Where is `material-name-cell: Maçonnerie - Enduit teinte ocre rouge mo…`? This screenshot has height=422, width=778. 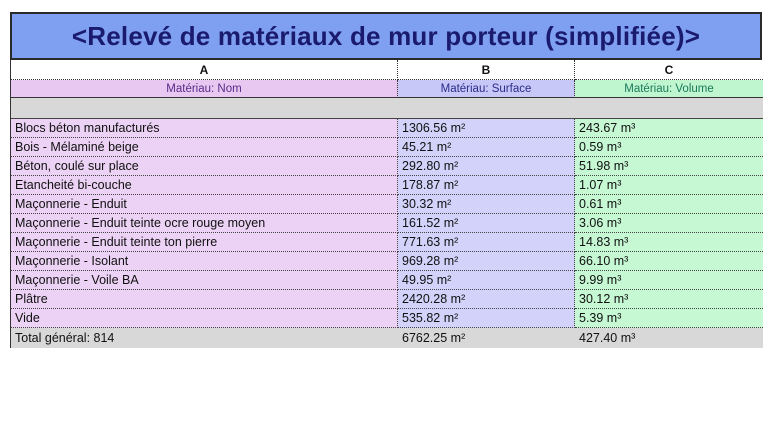 material-name-cell: Maçonnerie - Enduit teinte ocre rouge mo… is located at coordinates (204, 223).